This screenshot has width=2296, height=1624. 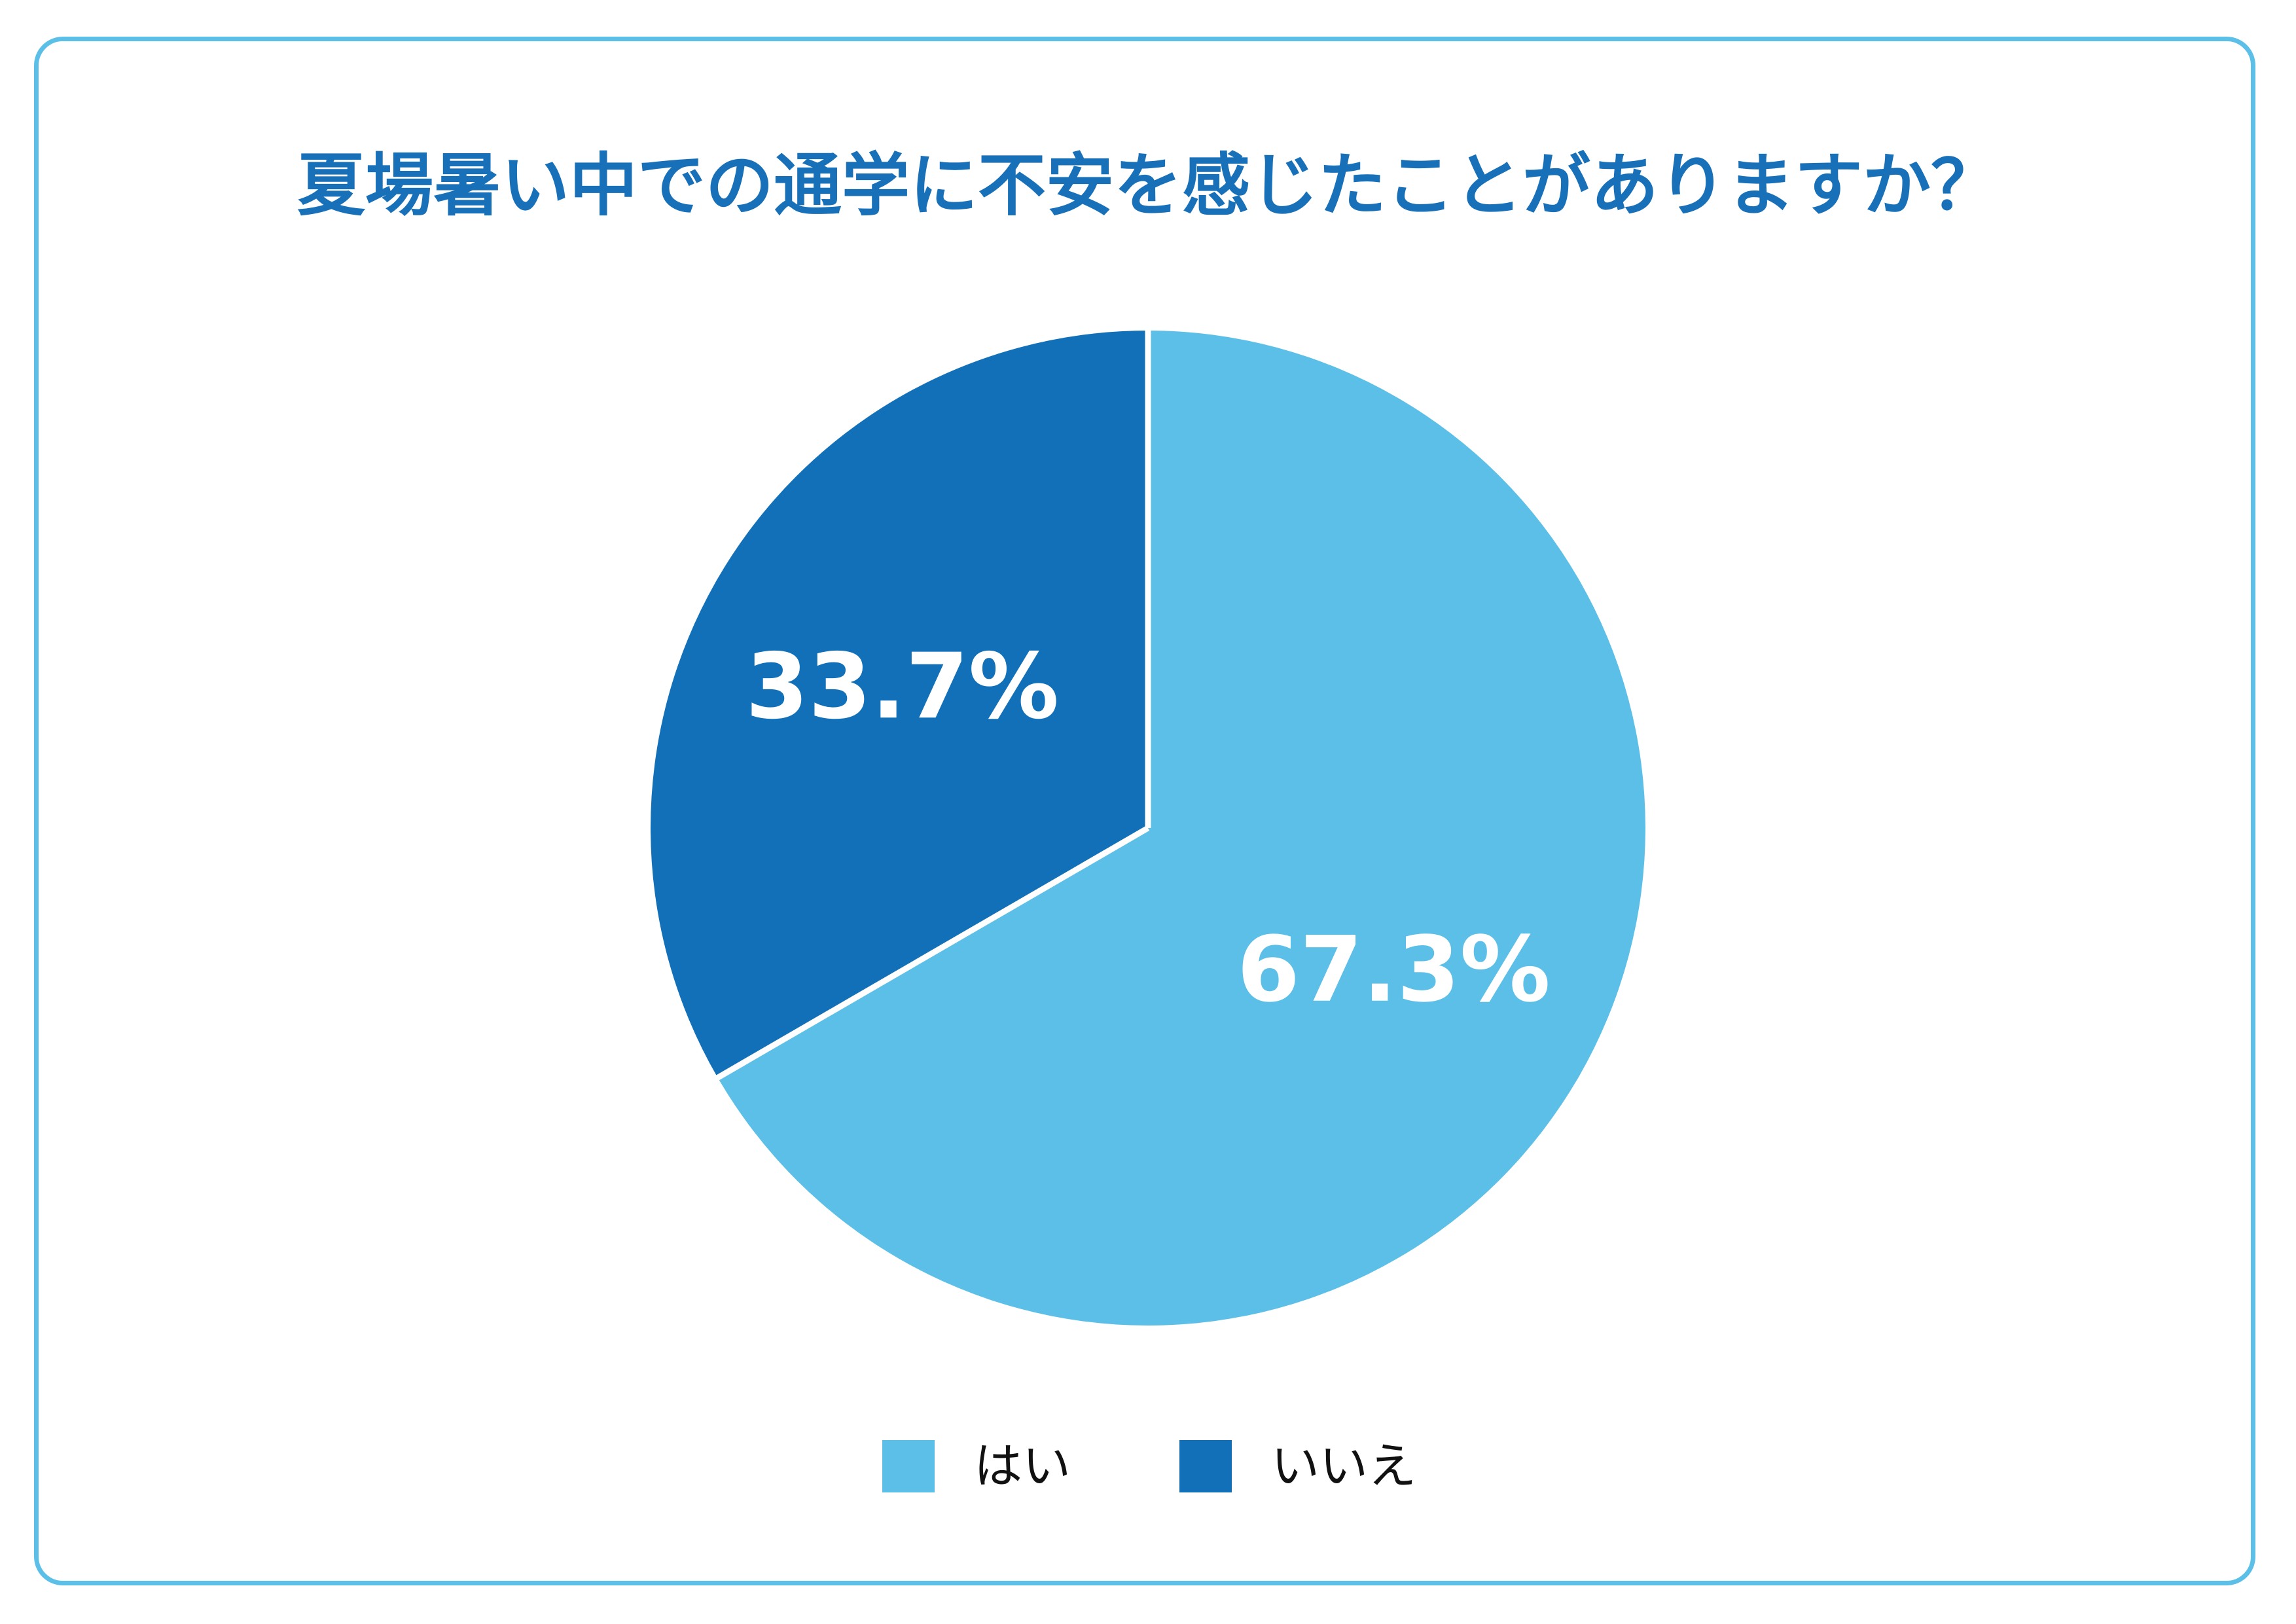 I want to click on slice-separator, so click(x=932, y=953).